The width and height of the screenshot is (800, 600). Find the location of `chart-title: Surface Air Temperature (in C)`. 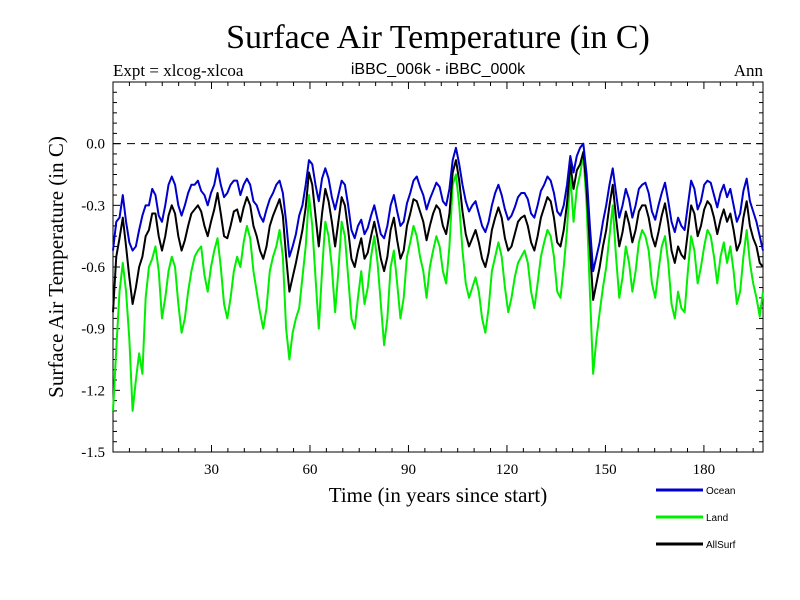

chart-title: Surface Air Temperature (in C) is located at coordinates (438, 37).